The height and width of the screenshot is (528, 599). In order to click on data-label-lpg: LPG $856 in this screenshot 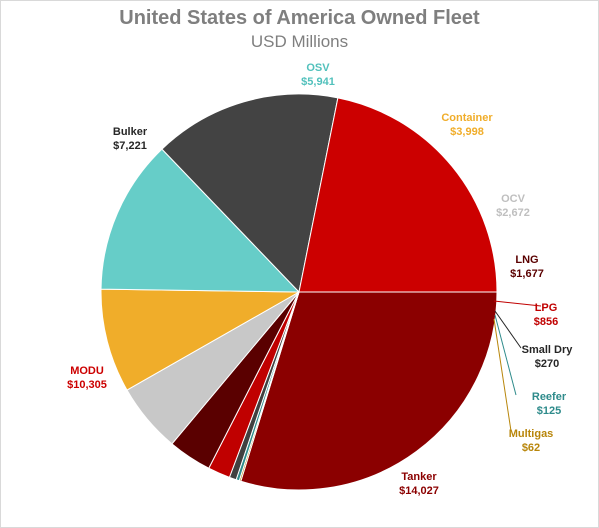, I will do `click(546, 315)`.